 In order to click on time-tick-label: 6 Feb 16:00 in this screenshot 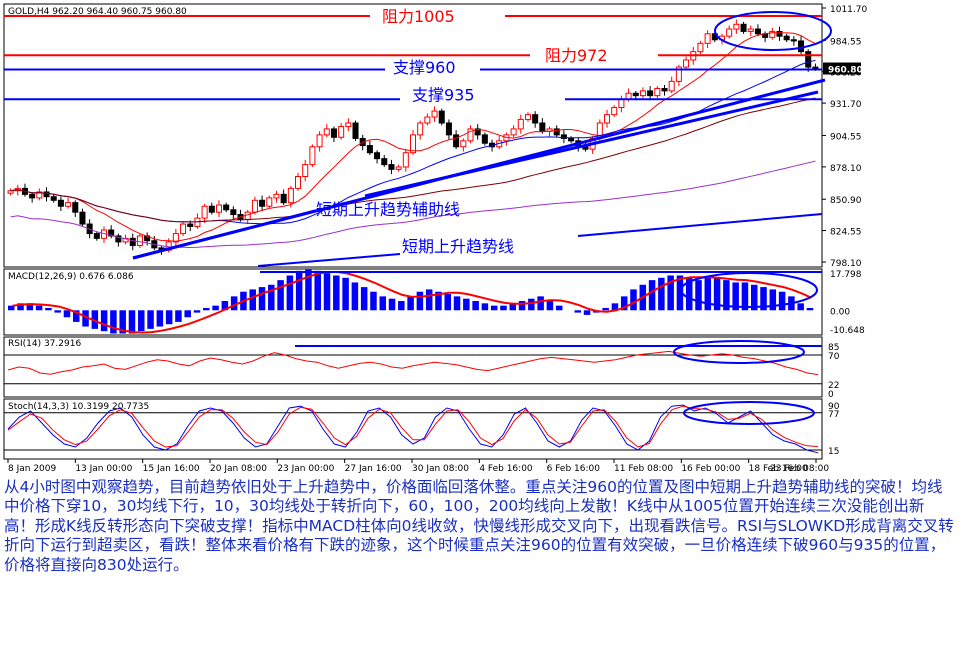, I will do `click(574, 469)`.